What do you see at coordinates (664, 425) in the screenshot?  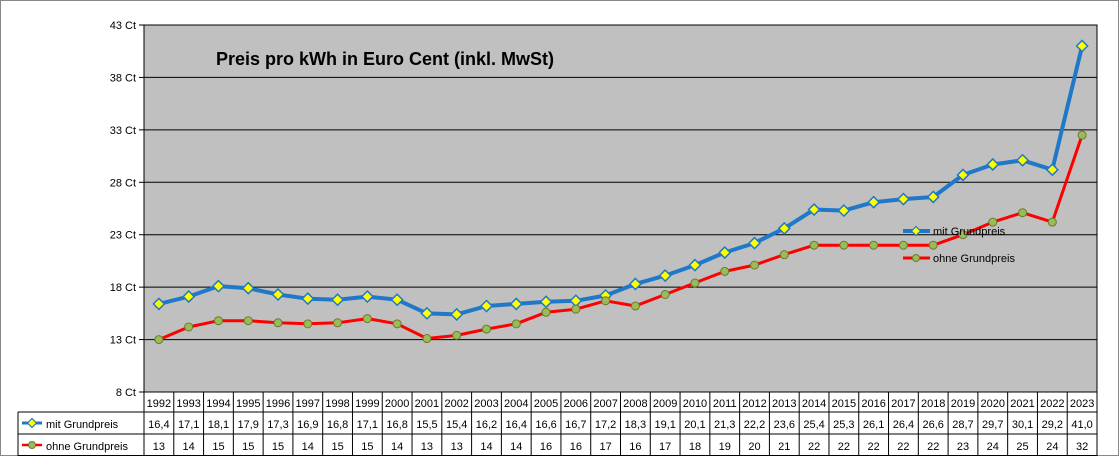 I see `table-cell-value: 19,1` at bounding box center [664, 425].